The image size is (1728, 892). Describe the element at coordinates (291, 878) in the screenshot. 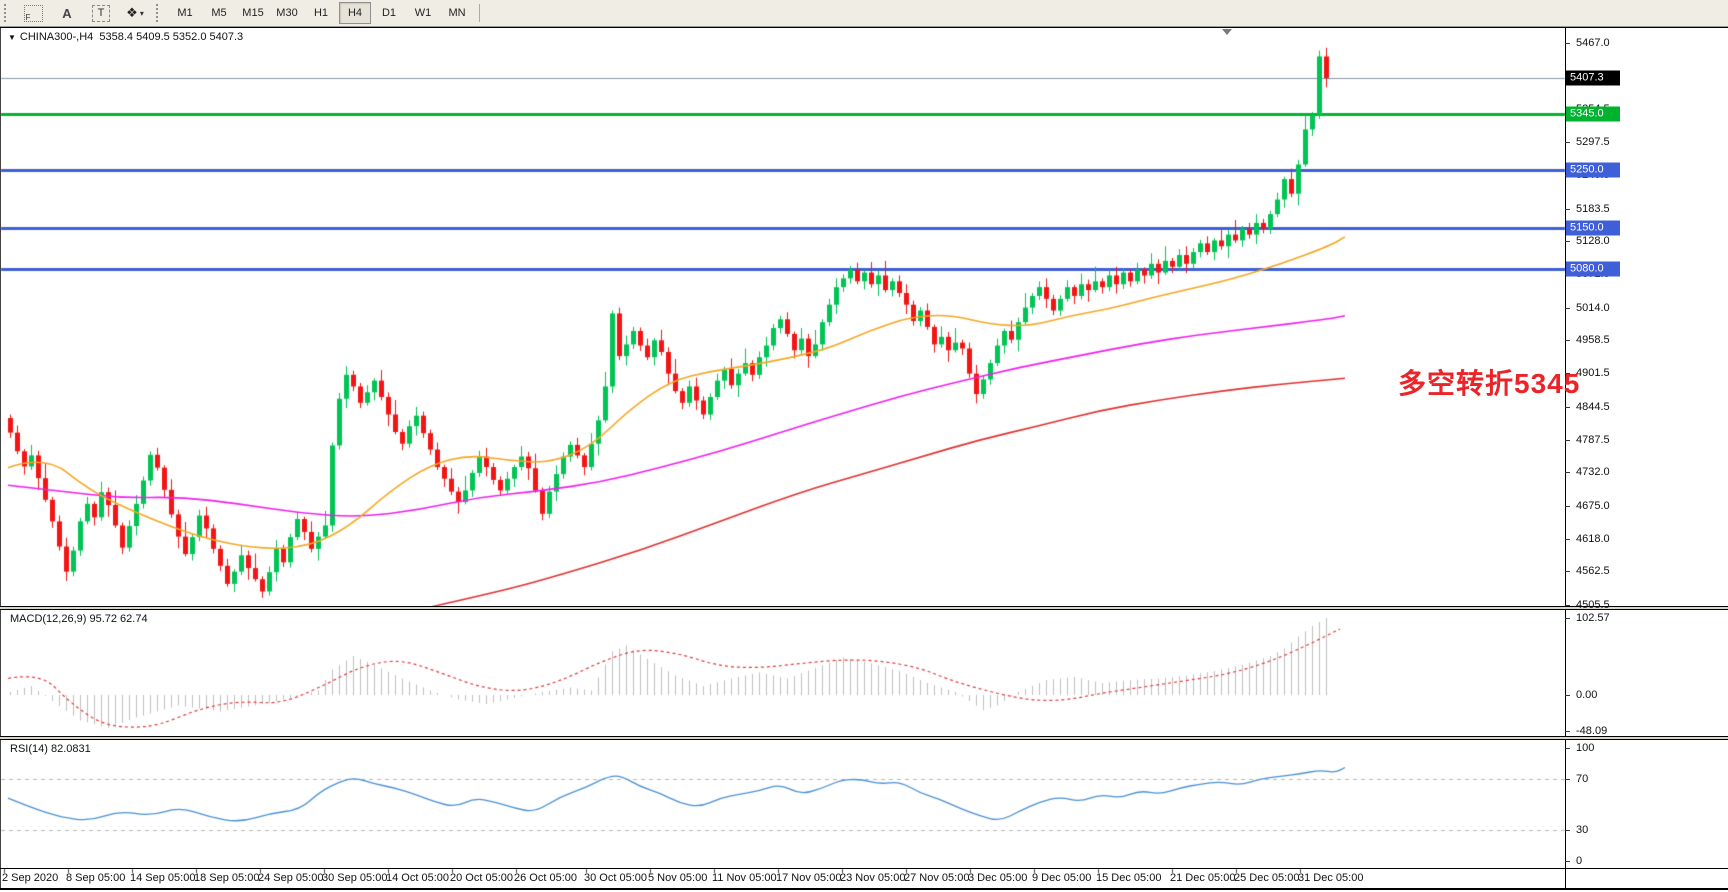

I see `date-tick-label: 24 Sep 05:00` at that location.